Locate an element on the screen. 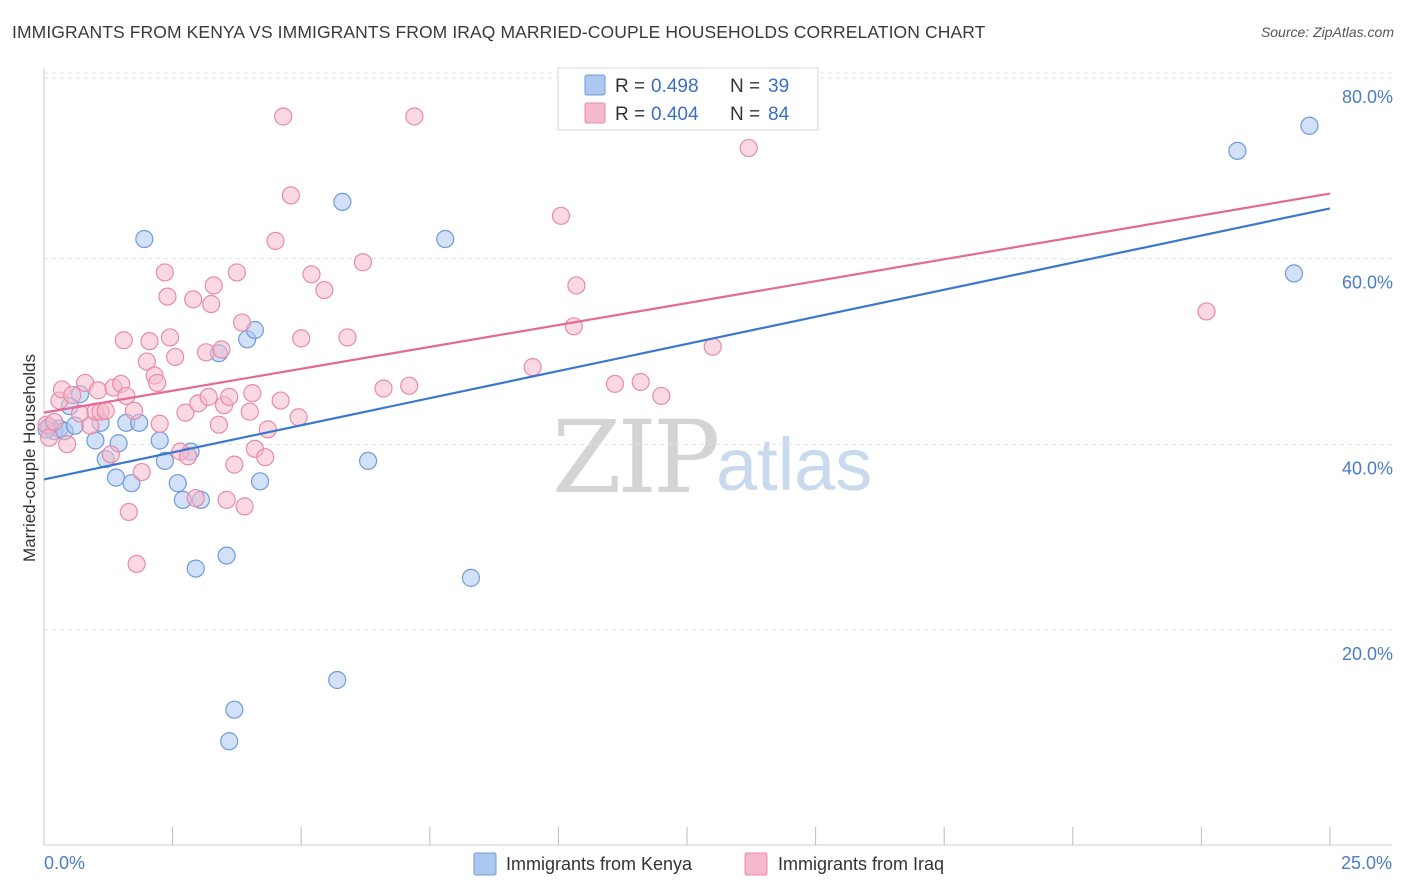  y-tick-labels: 20.0% 40.0% 60.0% 80.0% is located at coordinates (1367, 375).